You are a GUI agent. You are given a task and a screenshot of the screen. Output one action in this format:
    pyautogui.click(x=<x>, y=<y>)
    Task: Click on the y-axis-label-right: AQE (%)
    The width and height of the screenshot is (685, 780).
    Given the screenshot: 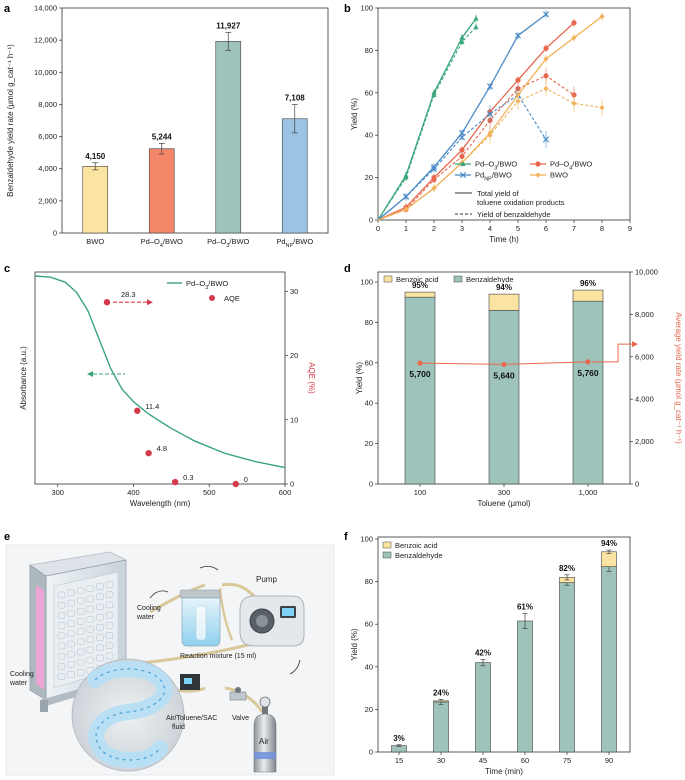 What is the action you would take?
    pyautogui.click(x=311, y=378)
    